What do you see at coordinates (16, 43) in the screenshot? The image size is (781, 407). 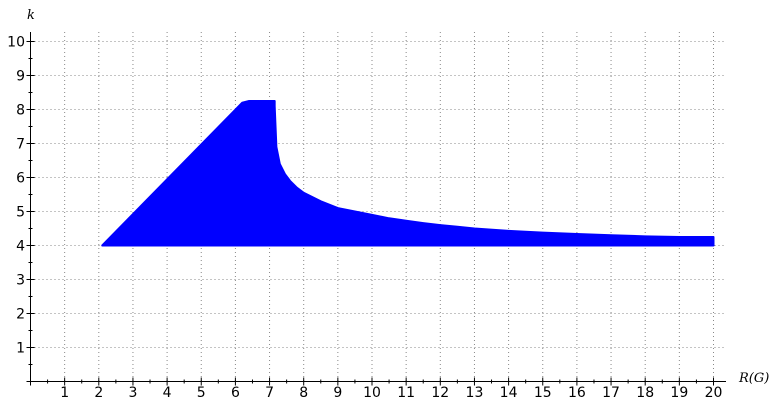 I see `y-tick-label-10: 10` at bounding box center [16, 43].